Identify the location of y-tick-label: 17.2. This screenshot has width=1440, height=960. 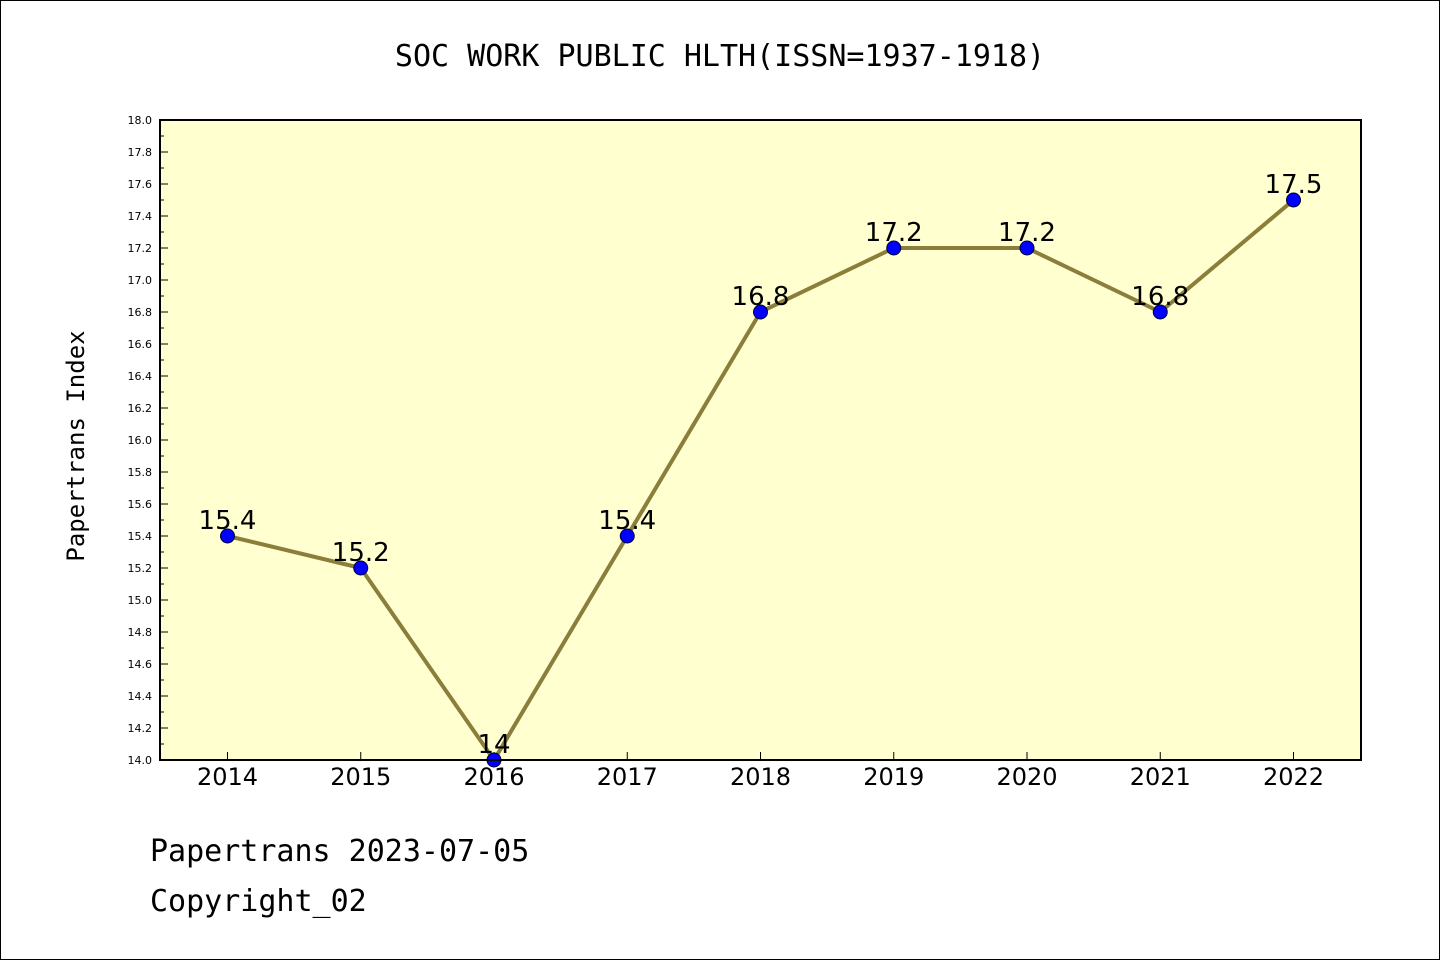
(140, 248).